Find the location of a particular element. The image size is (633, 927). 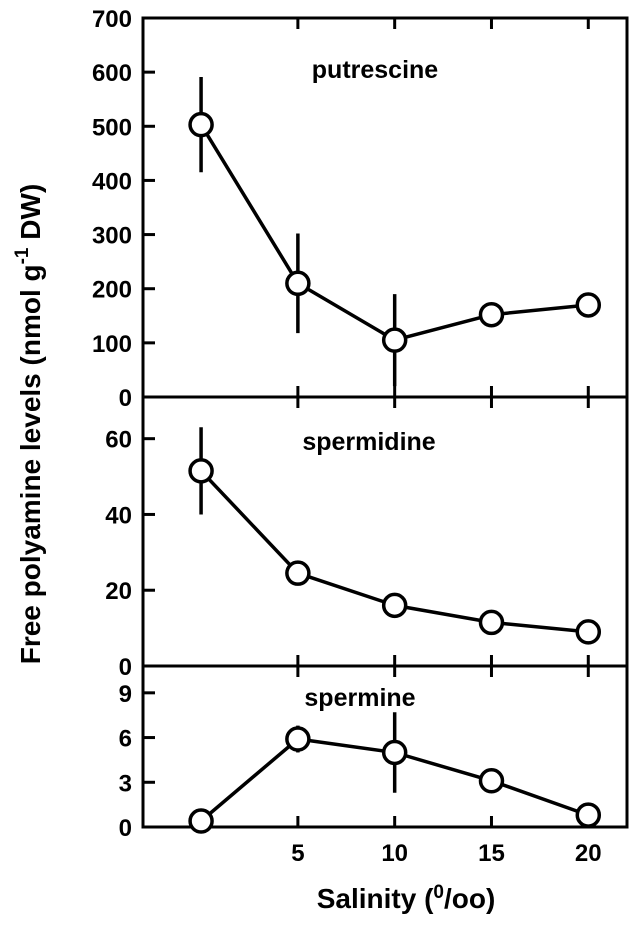

panel-frame-spermine is located at coordinates (385, 746).